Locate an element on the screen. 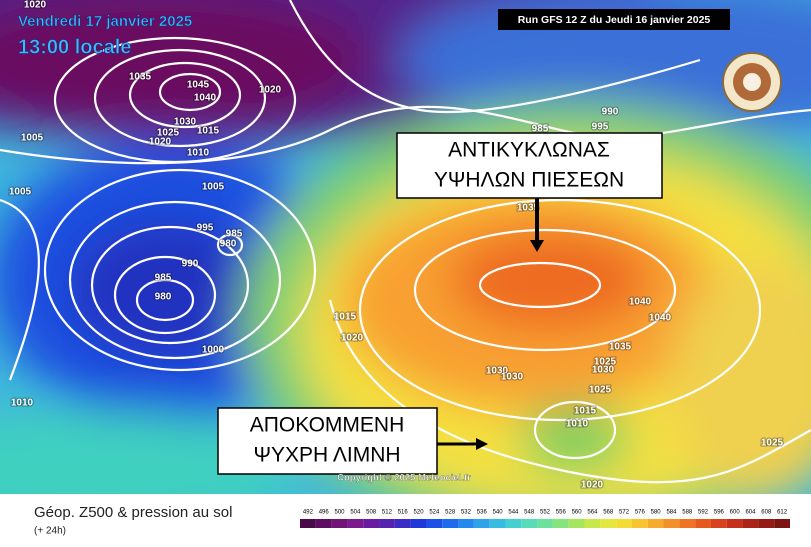  scale-label: 528 is located at coordinates (450, 513).